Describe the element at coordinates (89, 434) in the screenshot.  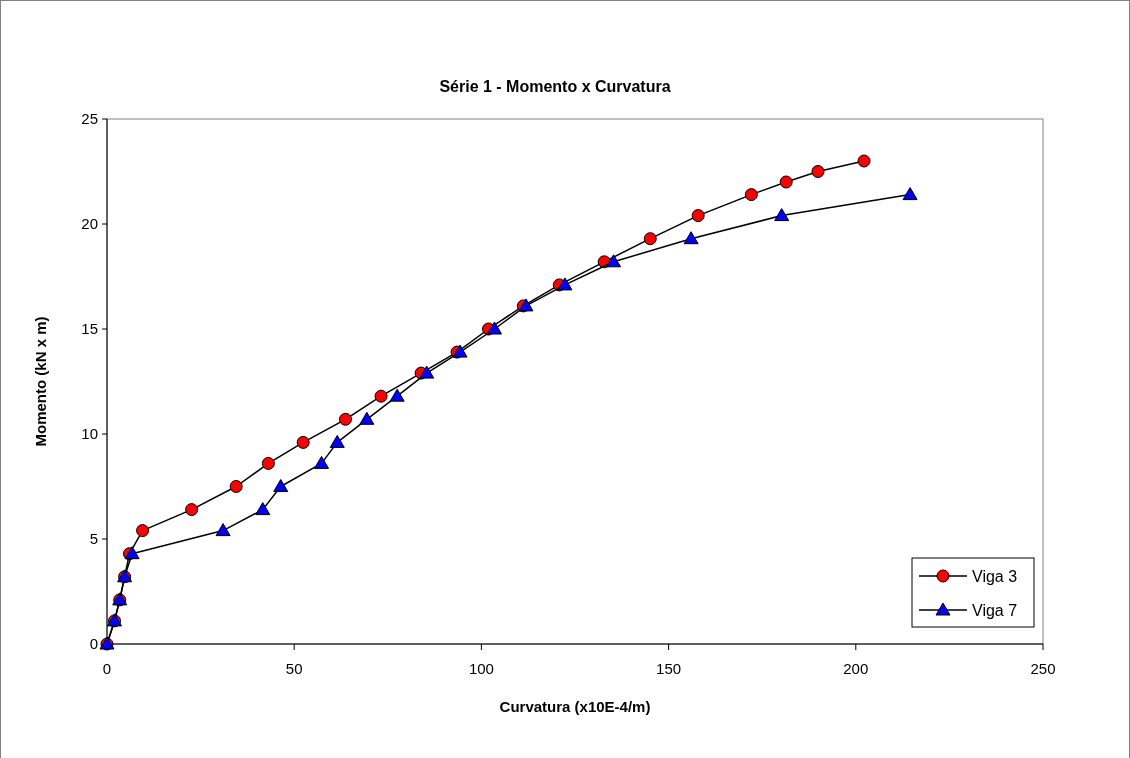
I see `y-tick-label: 10` at that location.